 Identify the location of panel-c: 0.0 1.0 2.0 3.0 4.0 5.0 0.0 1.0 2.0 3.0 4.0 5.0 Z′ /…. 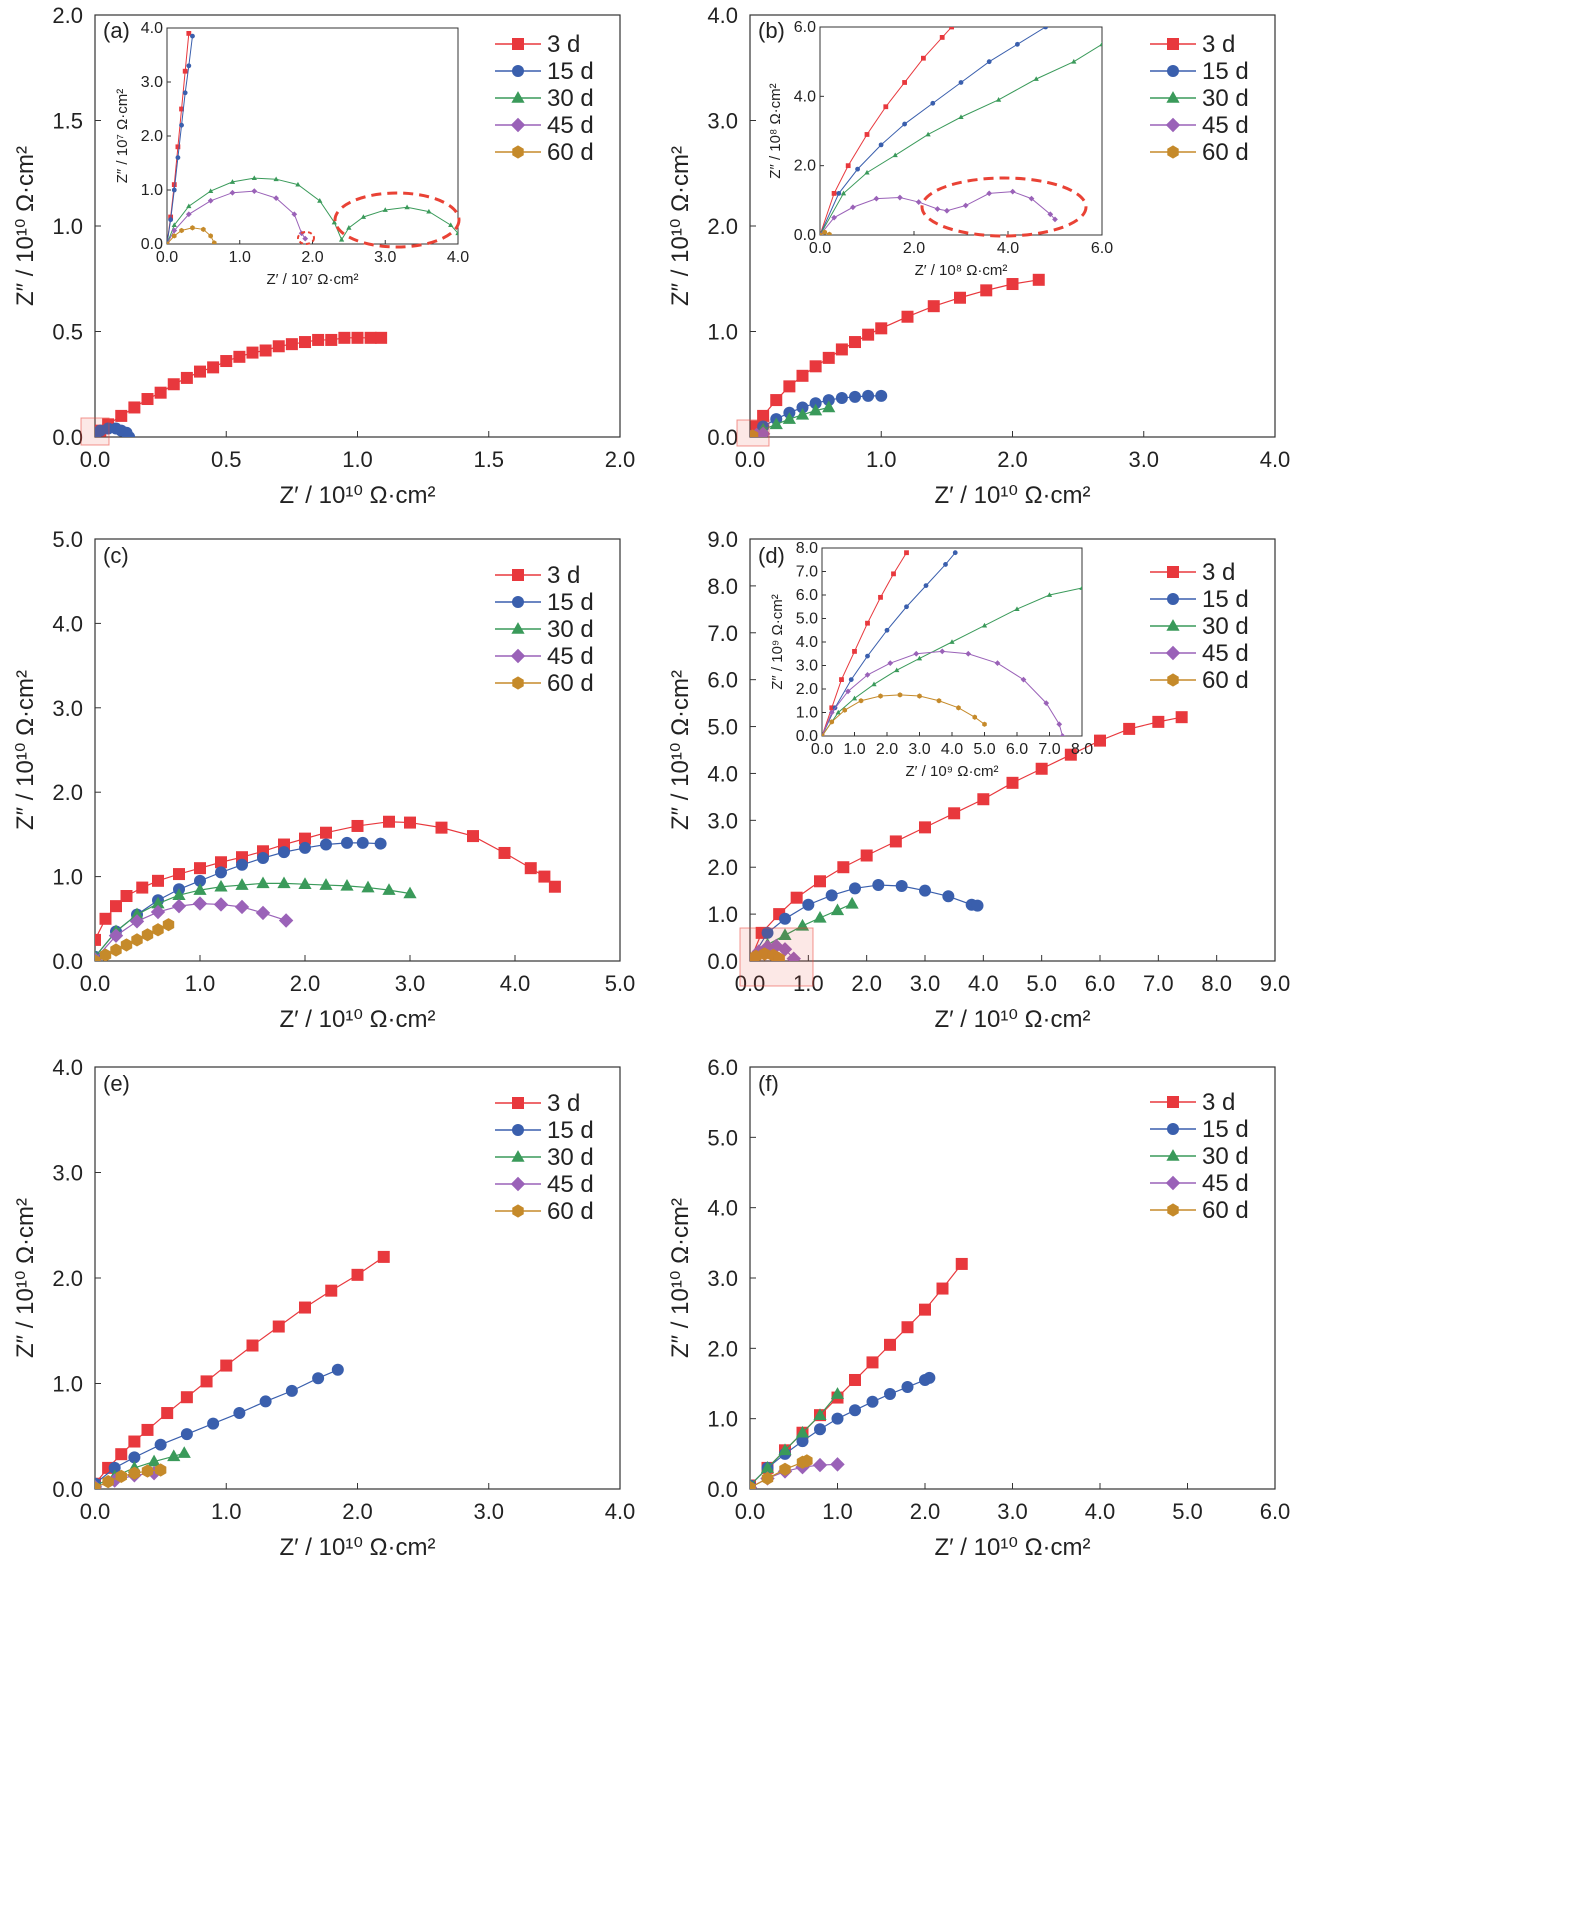
(323, 780).